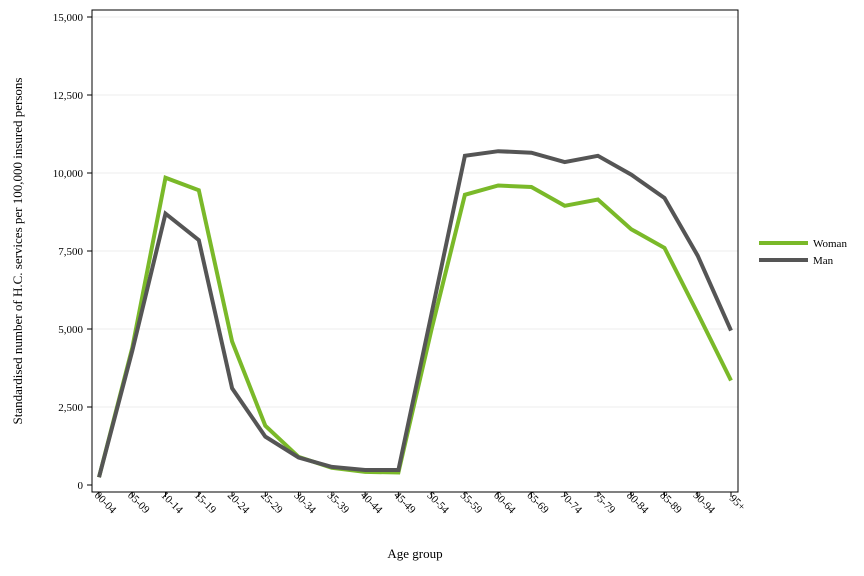 The height and width of the screenshot is (576, 864). What do you see at coordinates (68, 18) in the screenshot?
I see `y-tick-label: 15,000` at bounding box center [68, 18].